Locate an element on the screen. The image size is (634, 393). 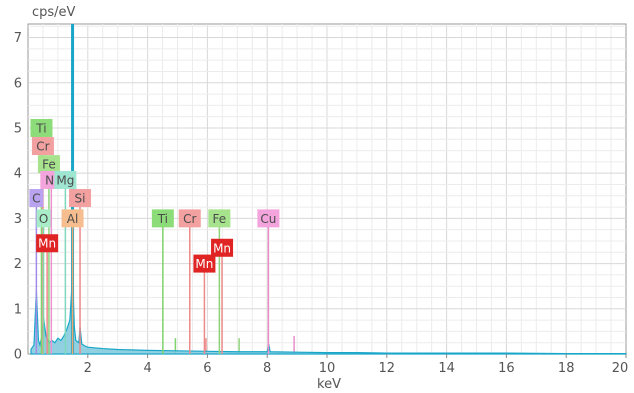
element-label-text: Al is located at coordinates (73, 219).